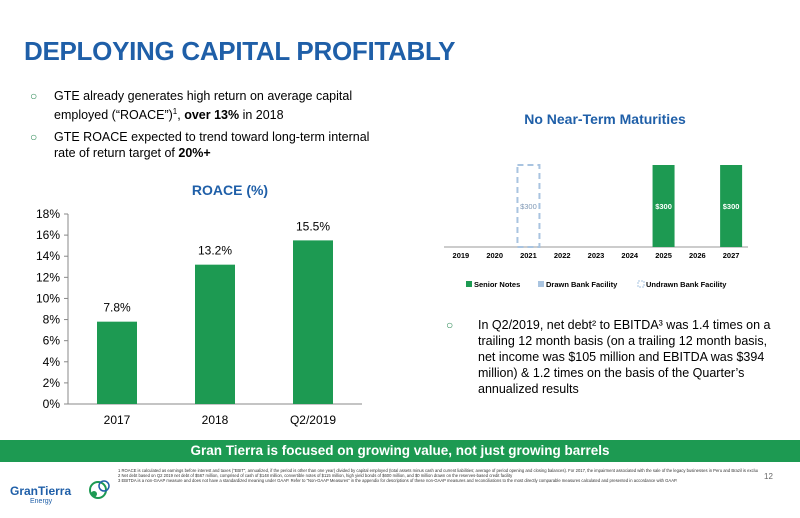 The height and width of the screenshot is (518, 800). What do you see at coordinates (41, 491) in the screenshot?
I see `logo-name: GranTierra` at bounding box center [41, 491].